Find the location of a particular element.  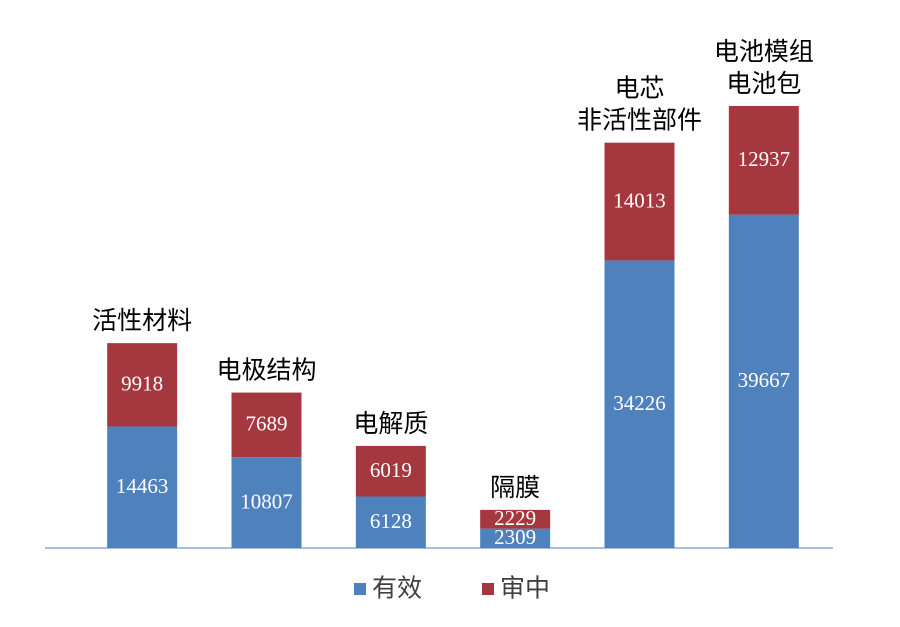

value-label: 9918 is located at coordinates (142, 384).